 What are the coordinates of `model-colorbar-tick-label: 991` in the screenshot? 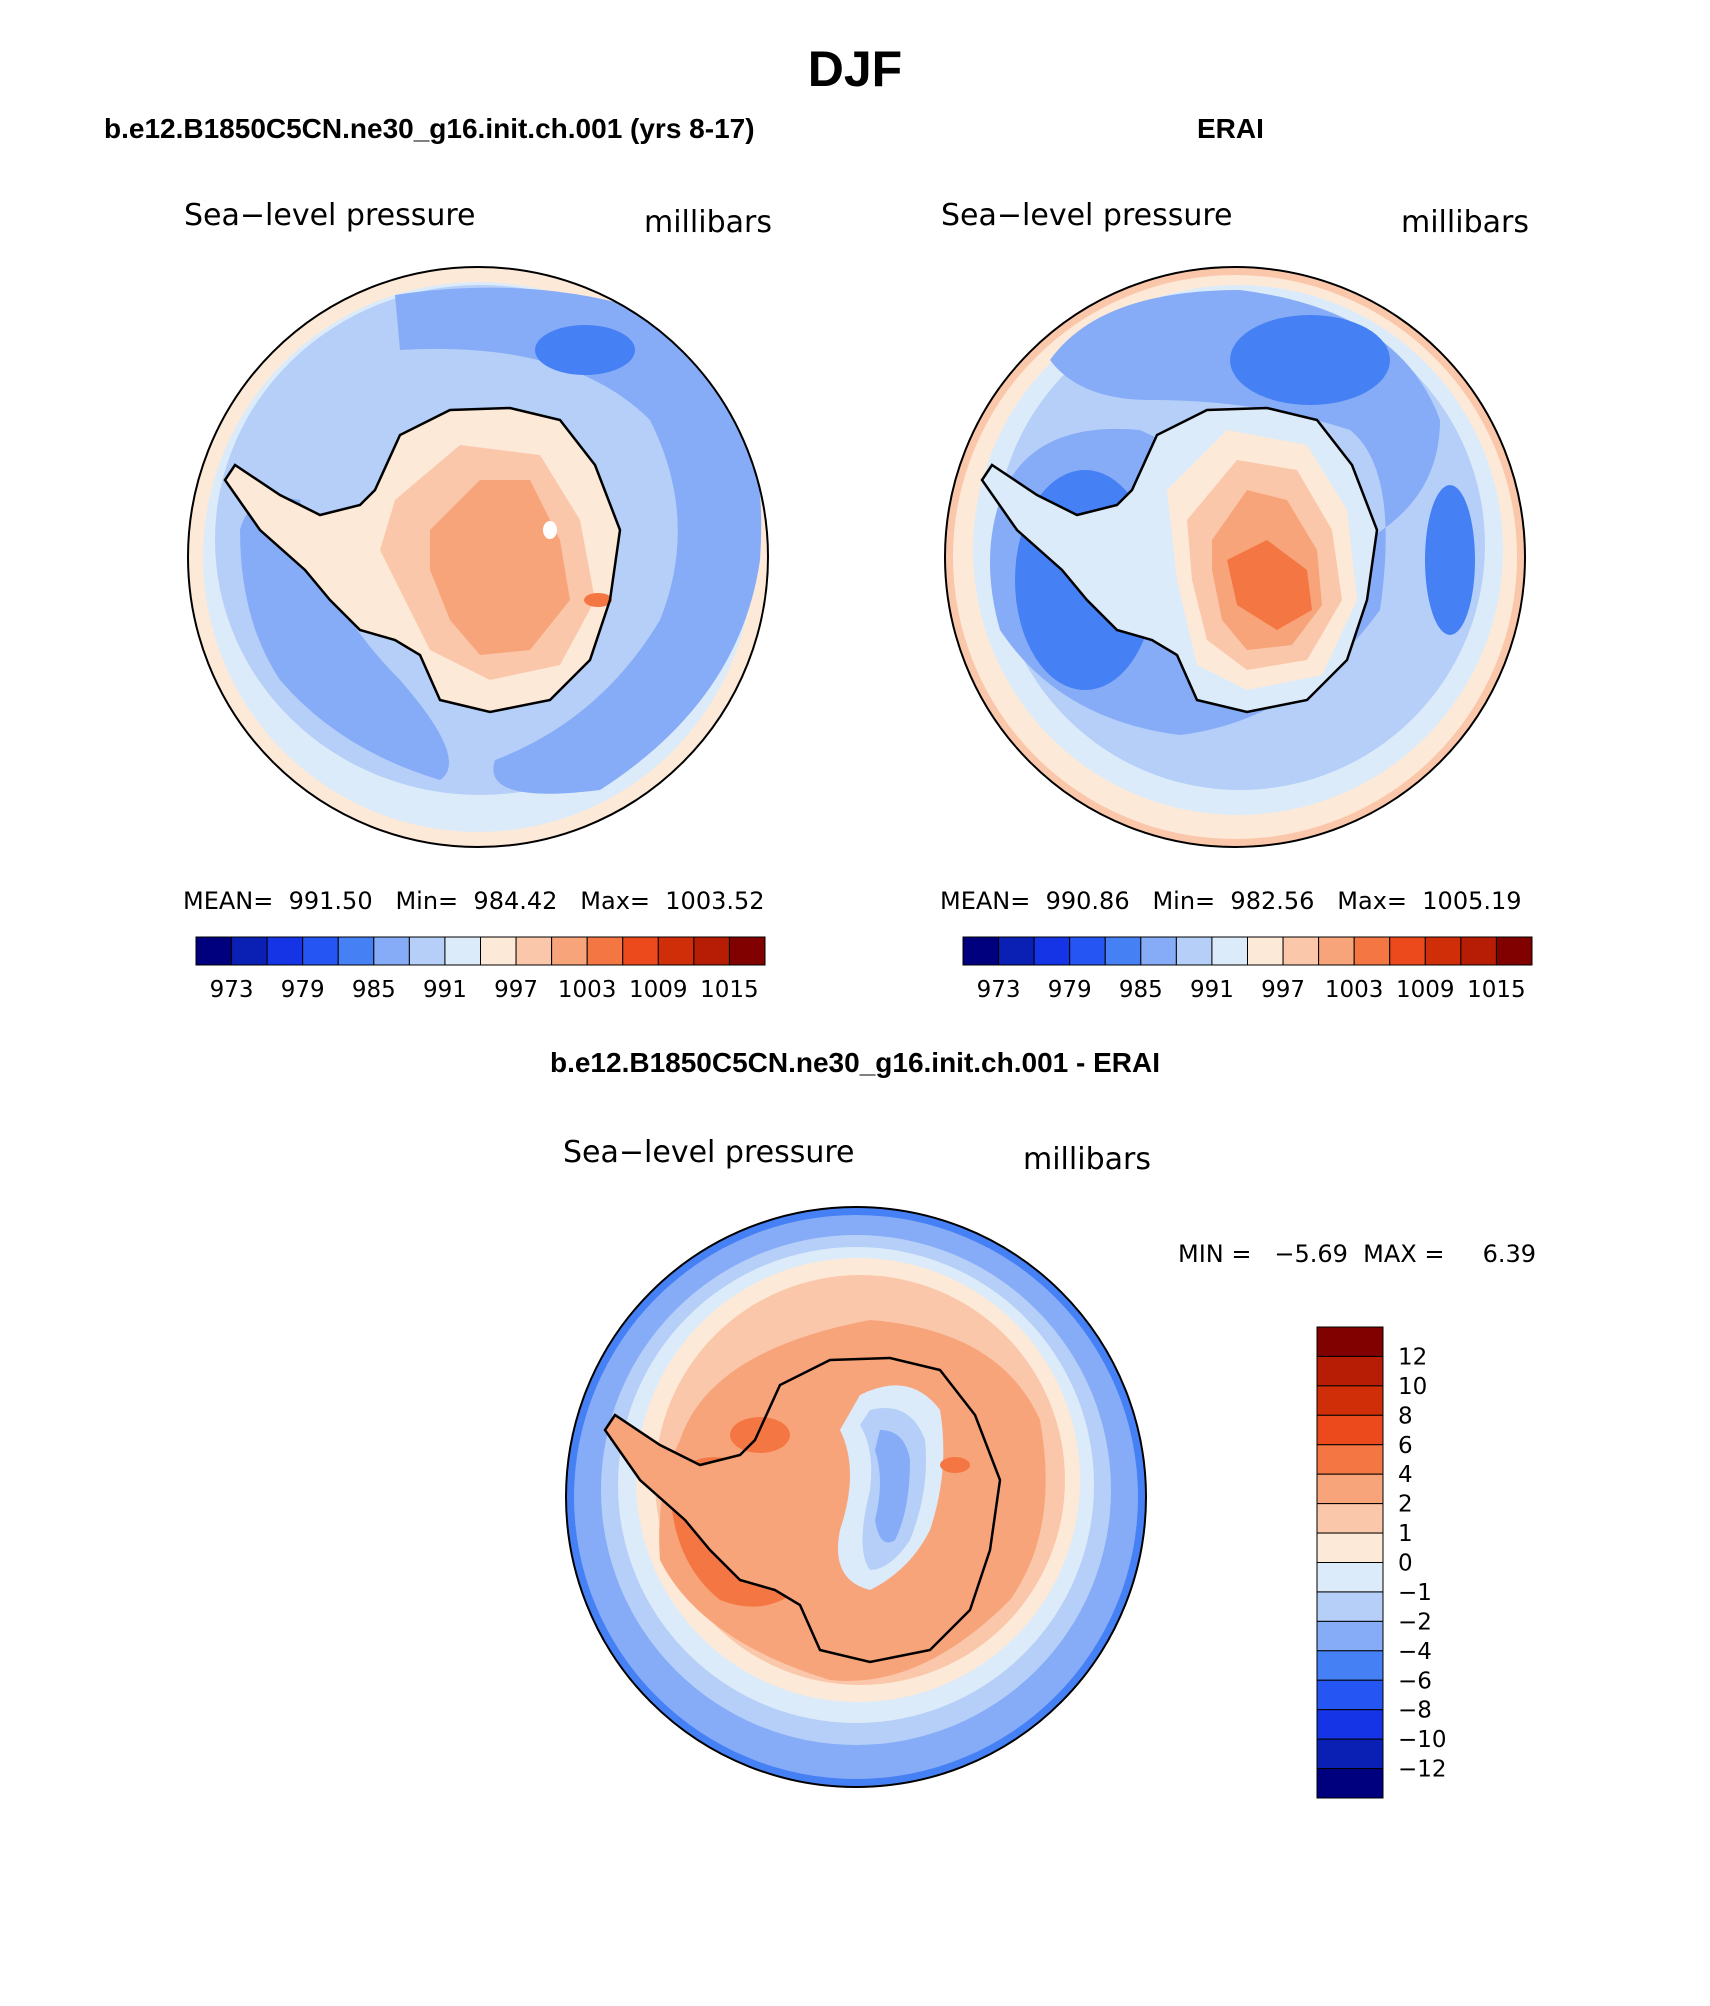 It's located at (445, 990).